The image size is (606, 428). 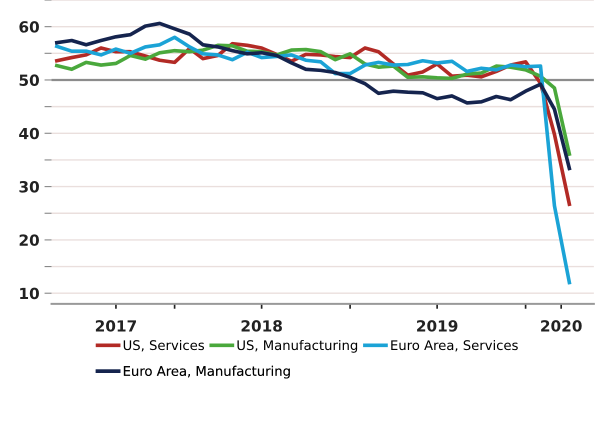 What do you see at coordinates (29, 134) in the screenshot?
I see `y-tick-label: 40` at bounding box center [29, 134].